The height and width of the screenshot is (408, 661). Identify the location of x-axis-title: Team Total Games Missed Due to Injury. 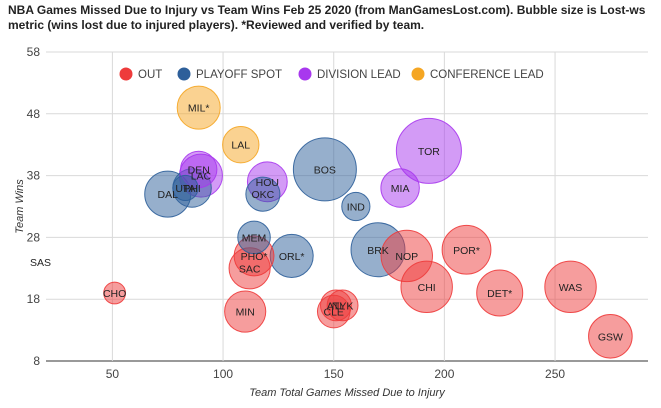
(347, 393).